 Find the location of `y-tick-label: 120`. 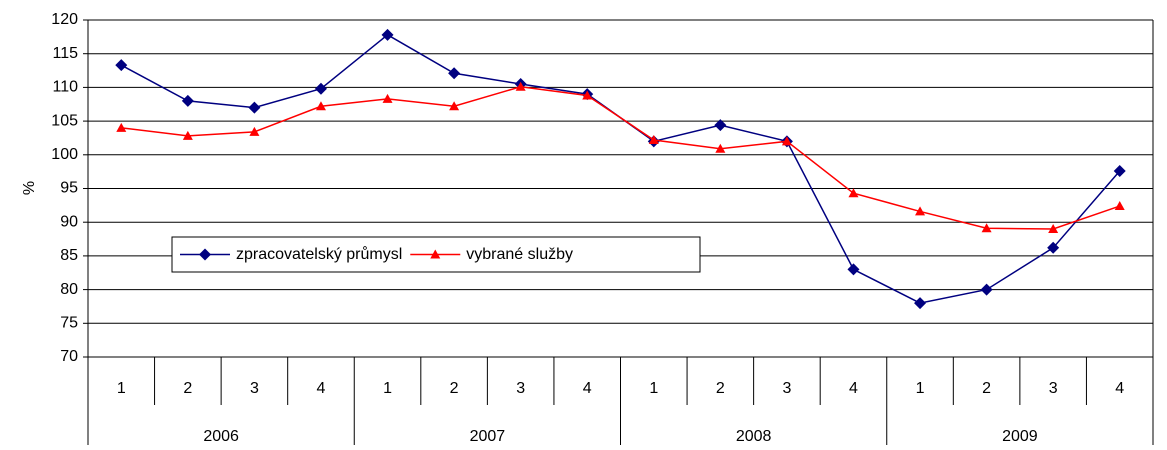

y-tick-label: 120 is located at coordinates (64, 19).